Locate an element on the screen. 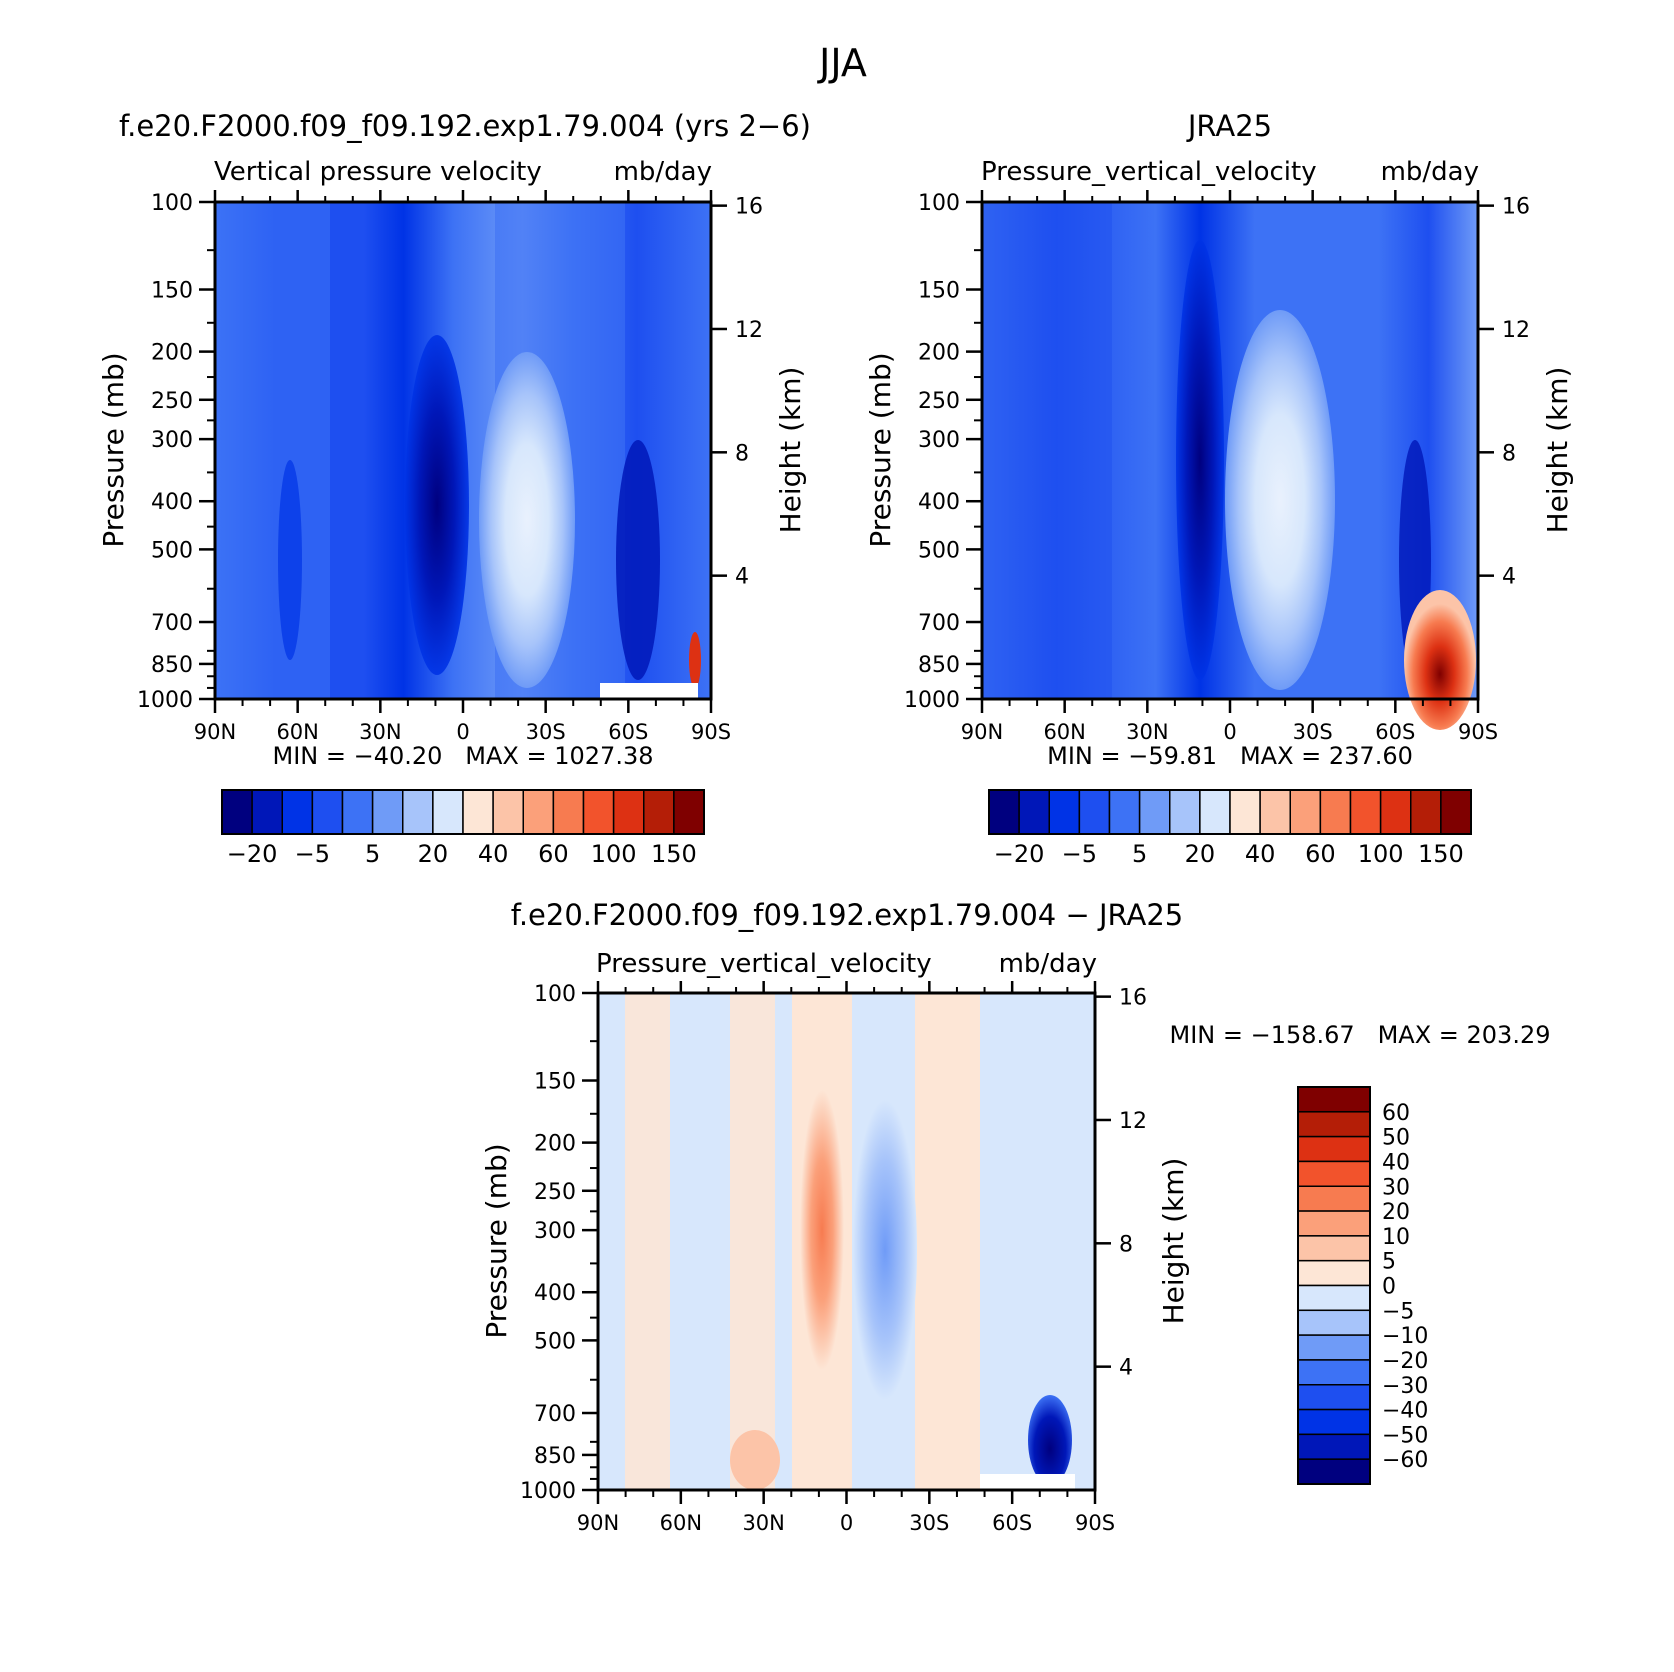 The width and height of the screenshot is (1674, 1672). colorbar-label: 30 is located at coordinates (1396, 1187).